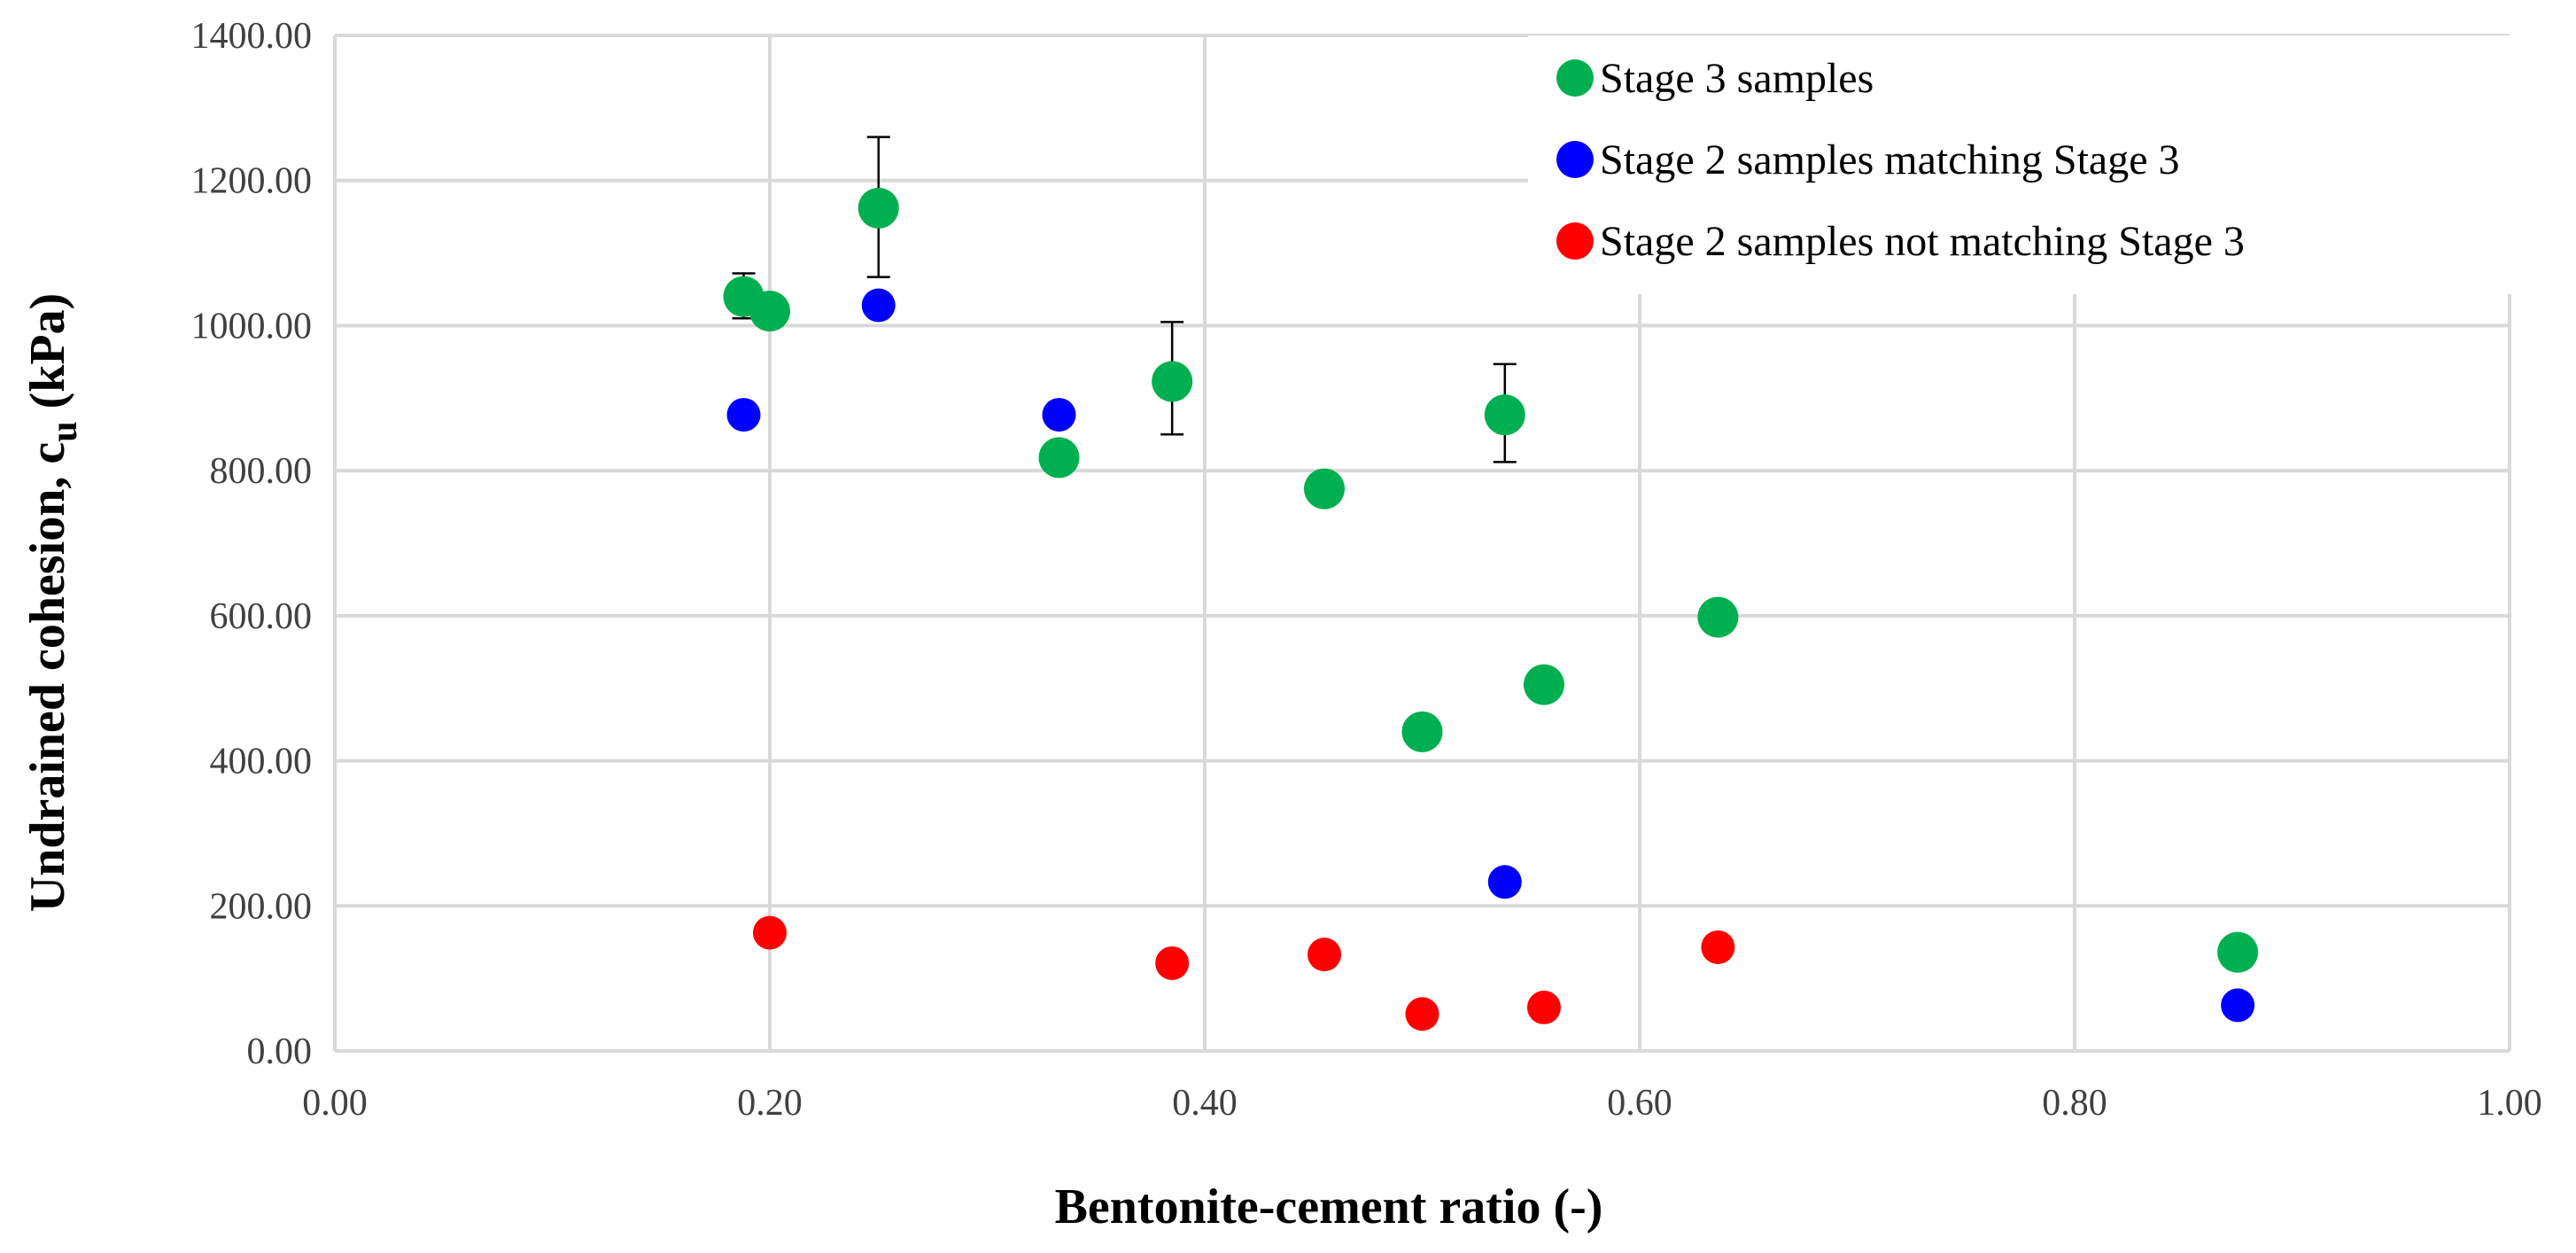 This screenshot has height=1253, width=2576. What do you see at coordinates (261, 471) in the screenshot?
I see `y-tick-label: 800.00` at bounding box center [261, 471].